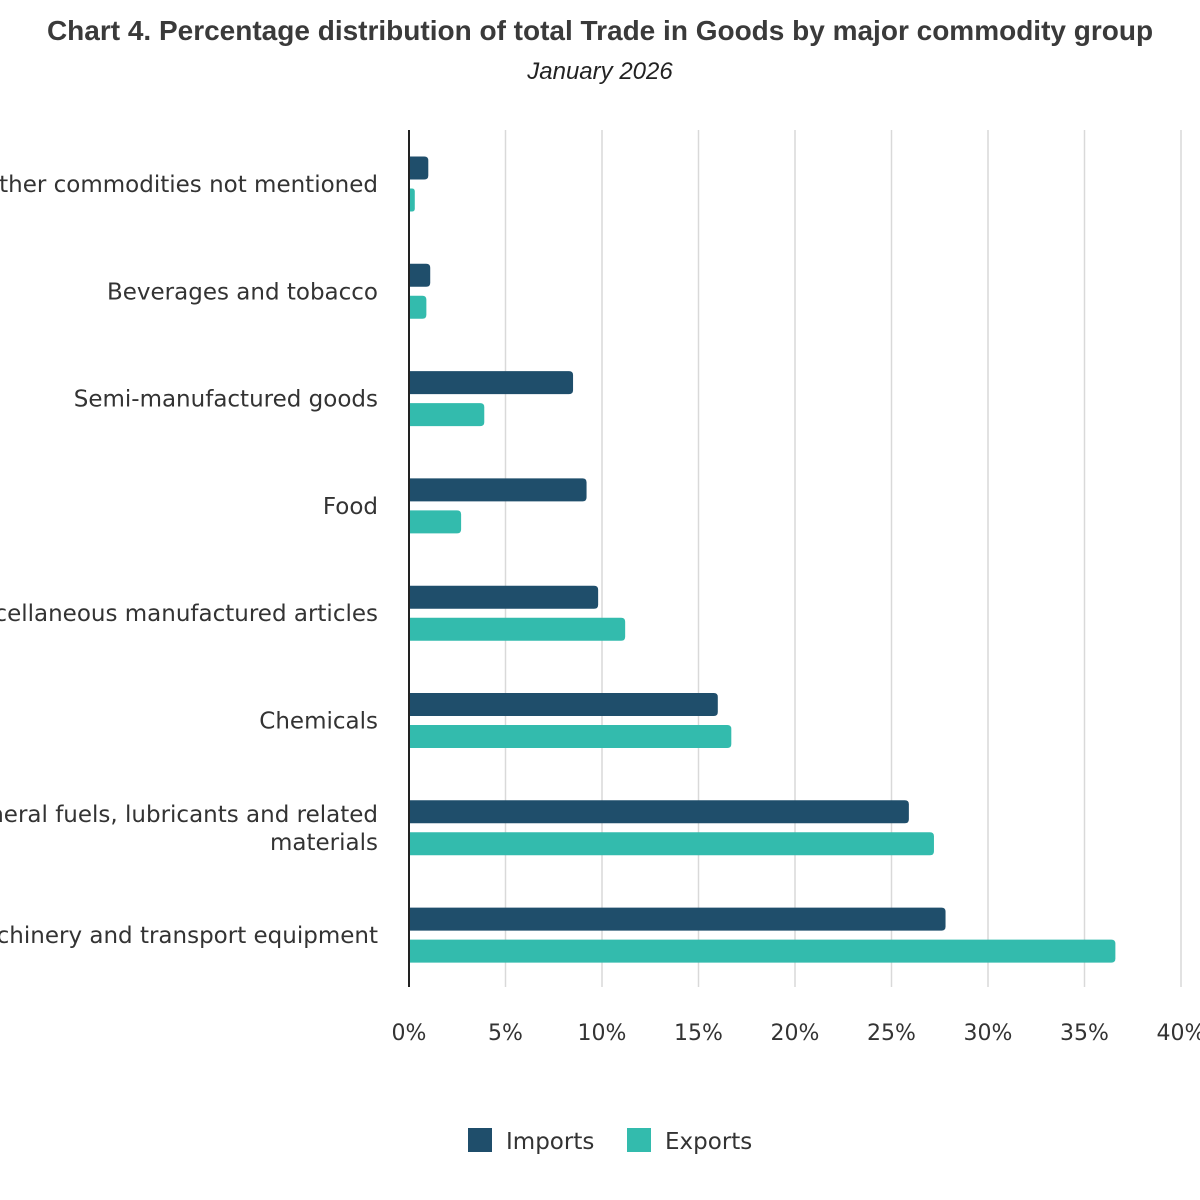 Image resolution: width=1200 pixels, height=1200 pixels. Describe the element at coordinates (409, 1033) in the screenshot. I see `x-tick-label: 0%` at that location.